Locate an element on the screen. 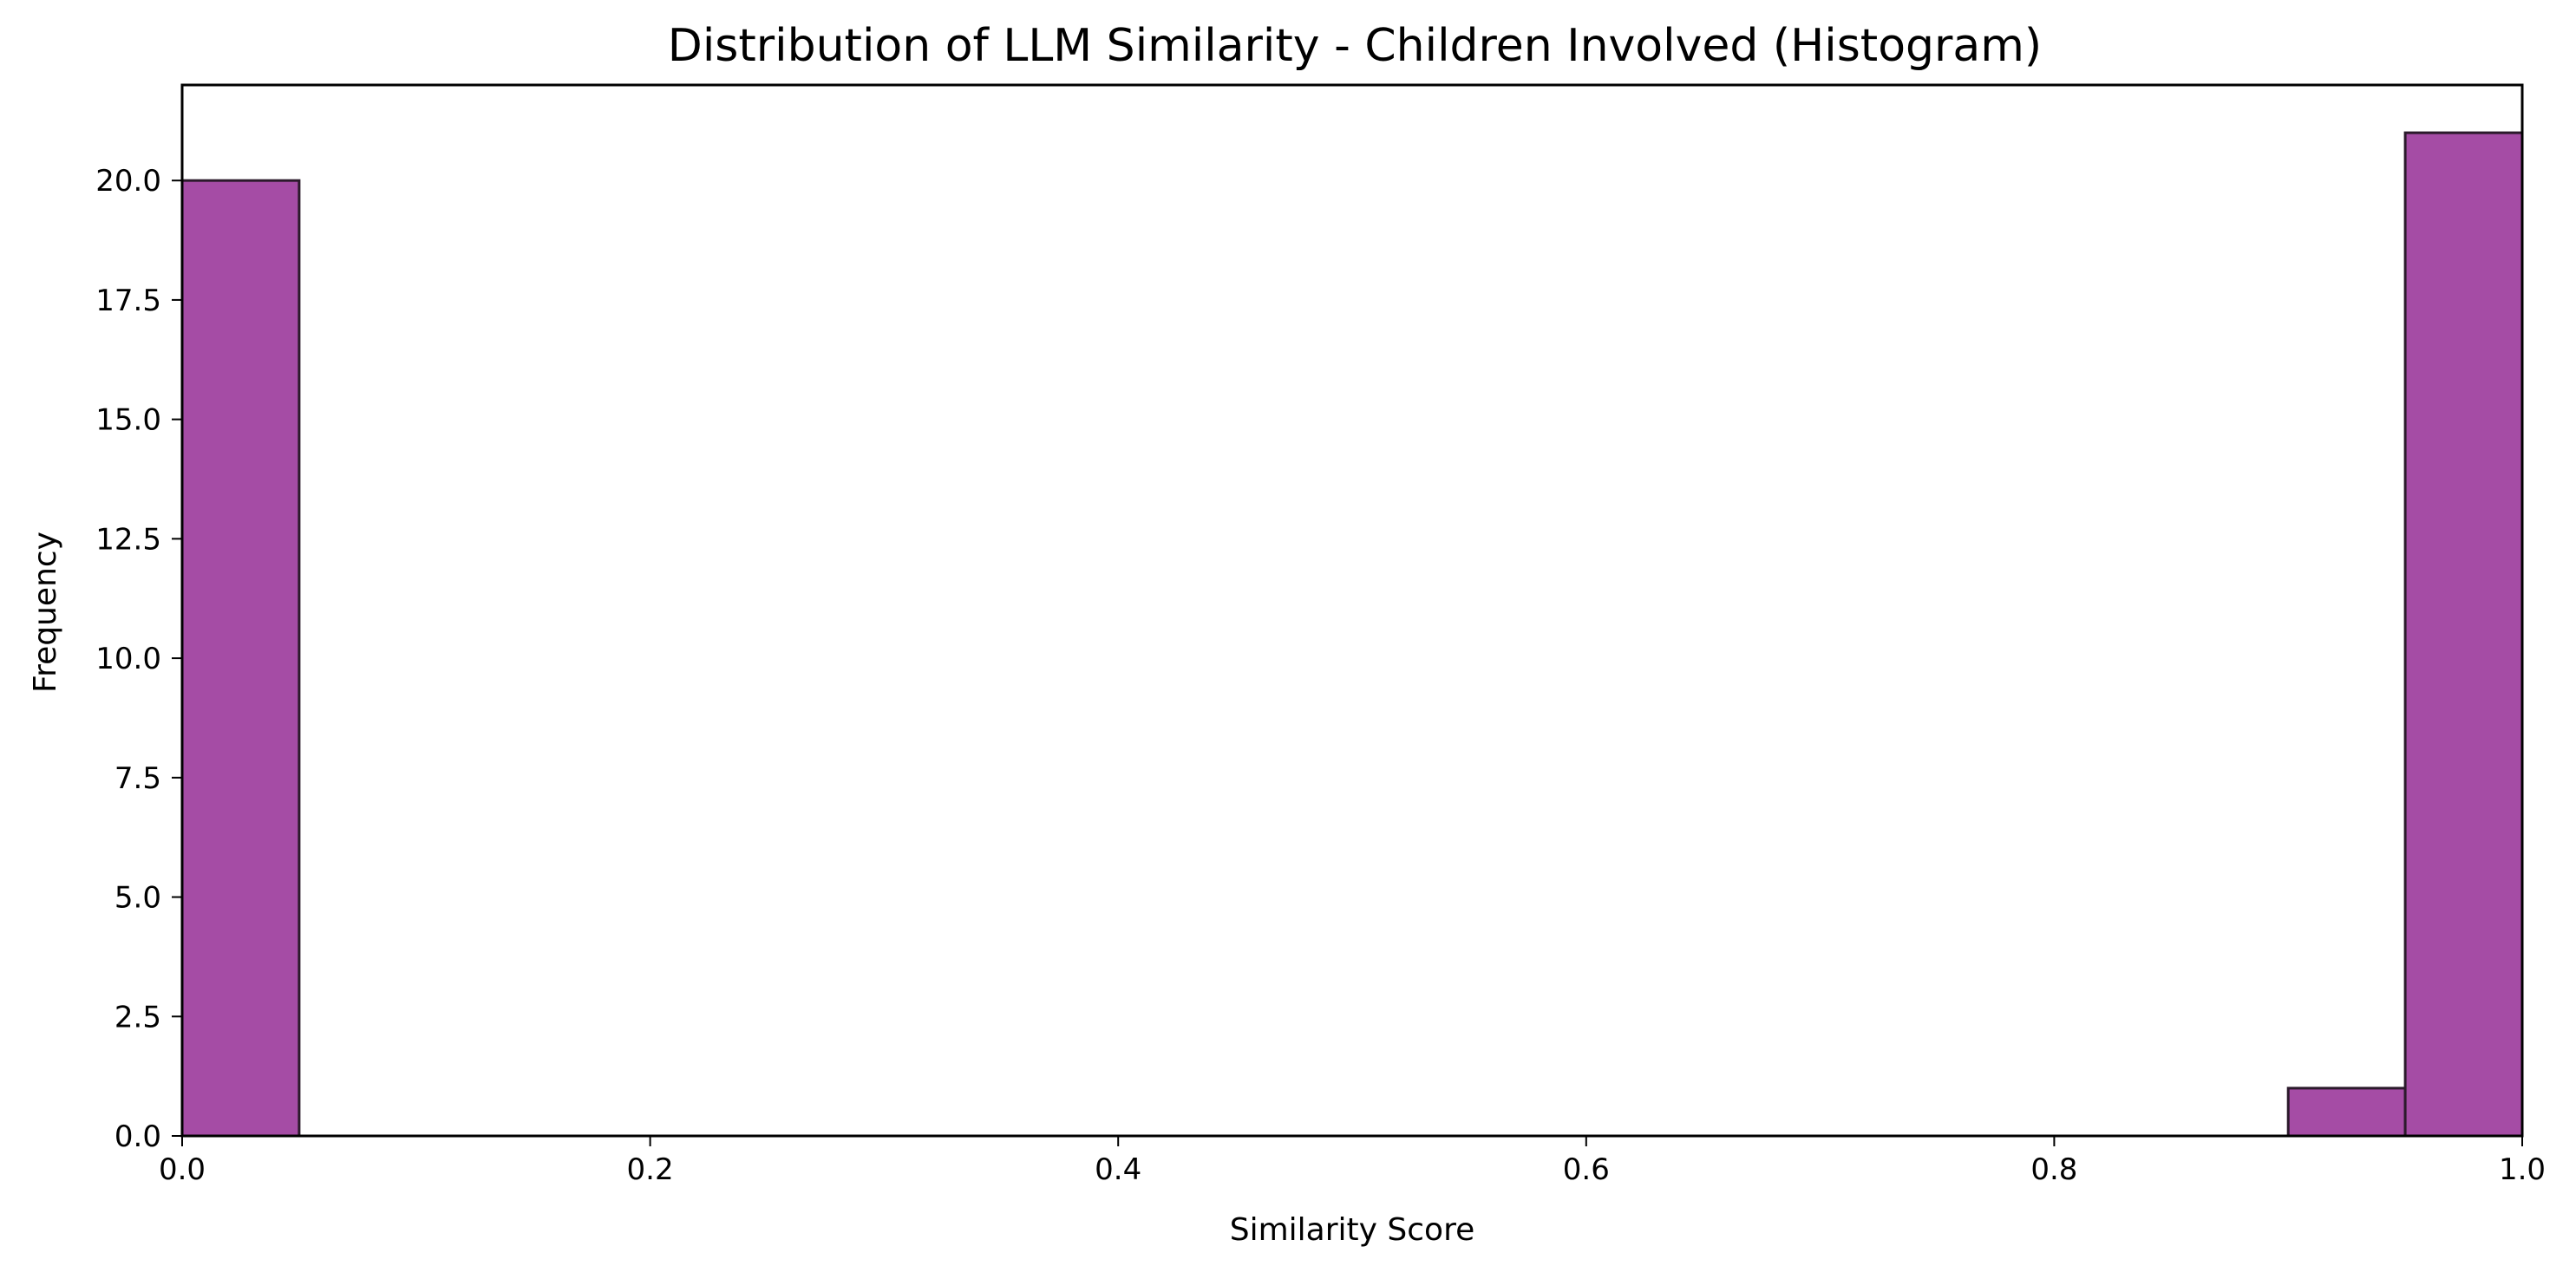 This screenshot has height=1279, width=2576. x-ticks-group: 0.0 0.2 0.4 0.6 0.8 1.0 is located at coordinates (1352, 1161).